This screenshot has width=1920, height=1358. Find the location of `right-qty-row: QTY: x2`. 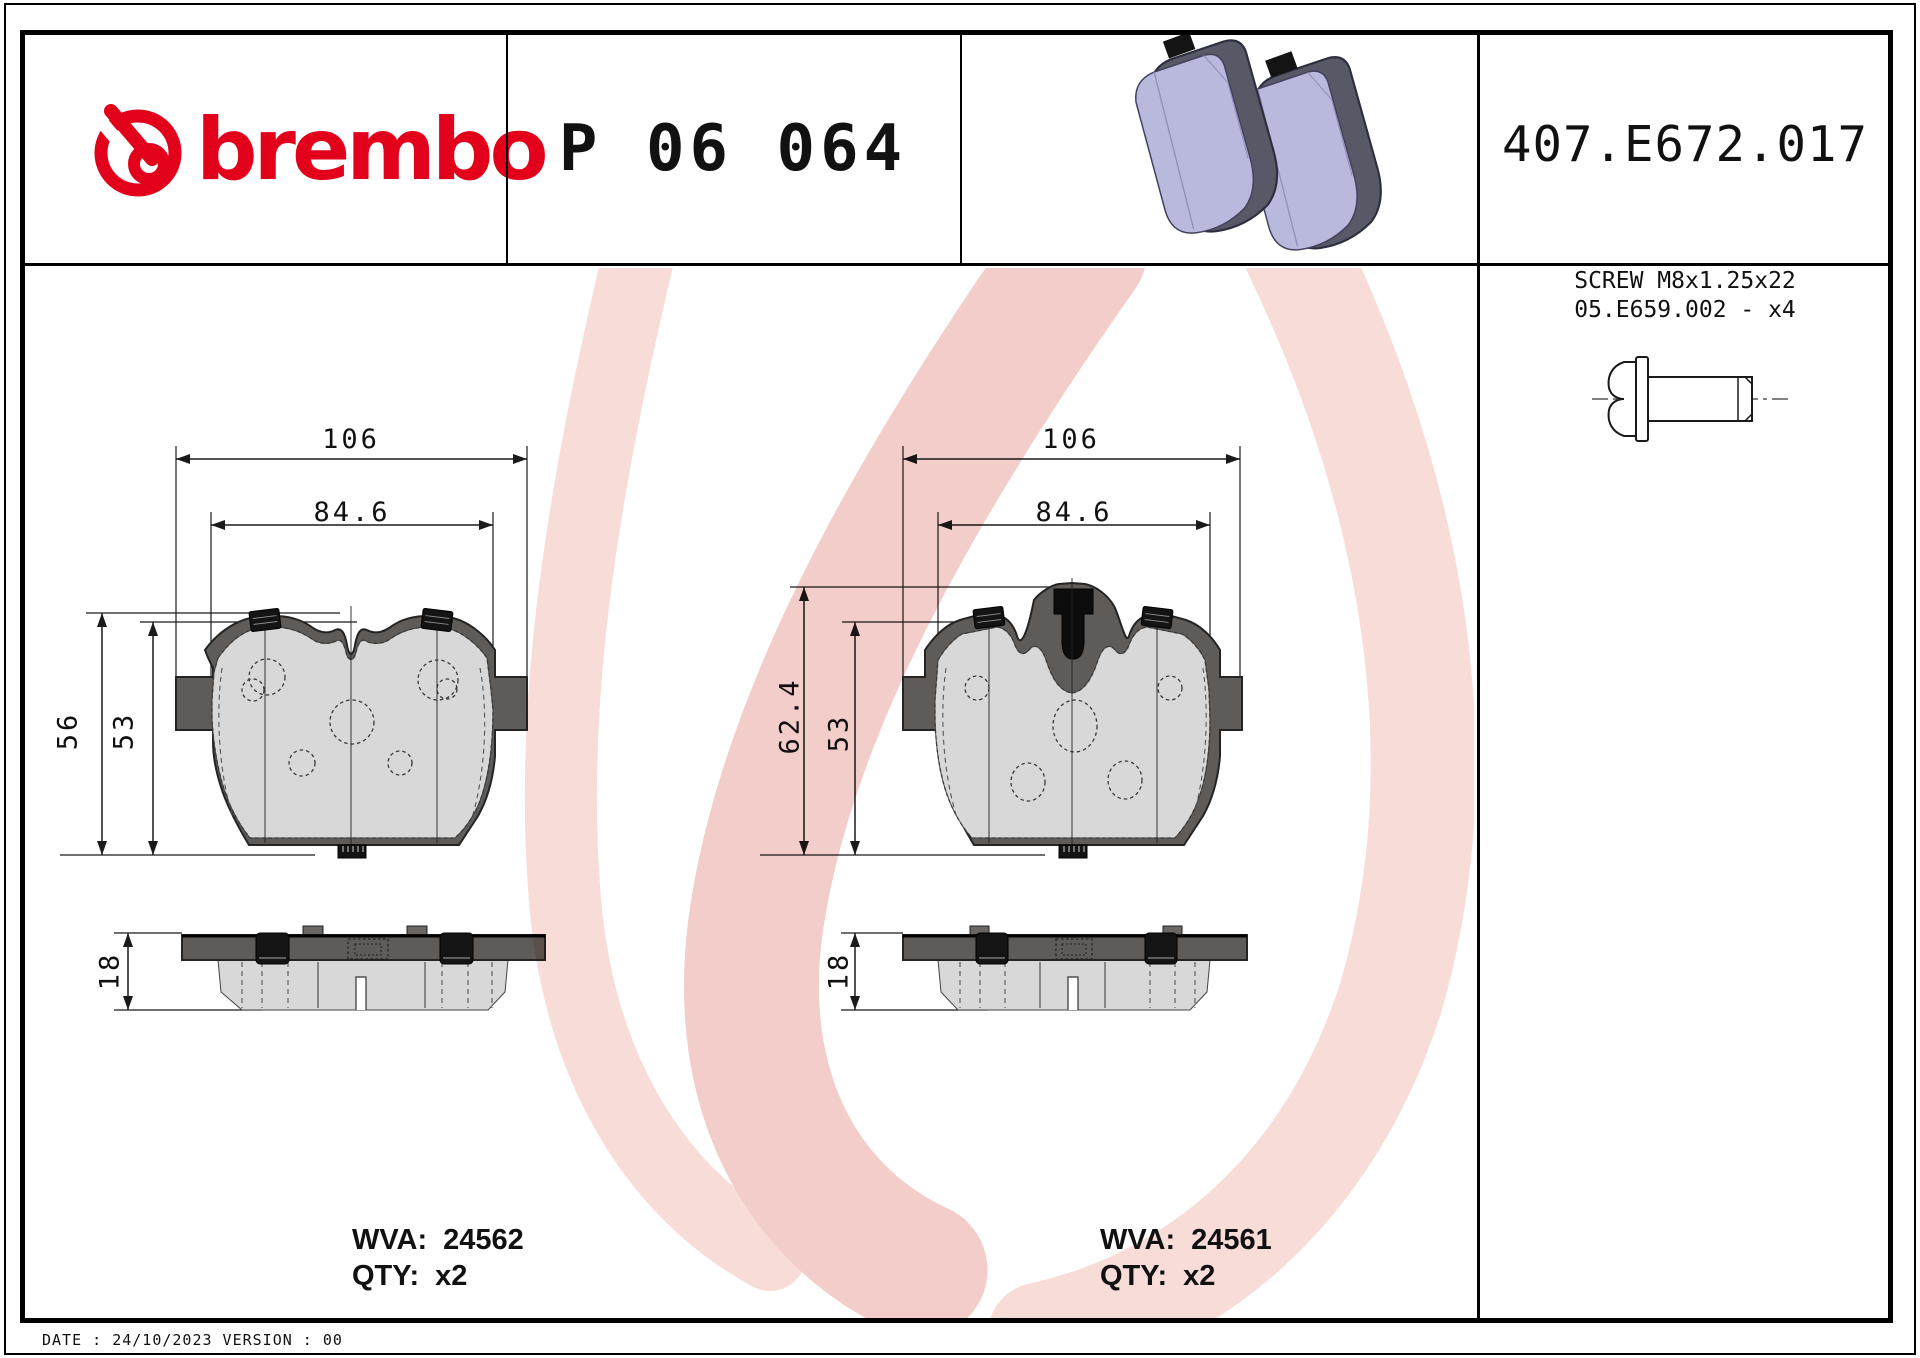

right-qty-row: QTY: x2 is located at coordinates (1186, 1276).